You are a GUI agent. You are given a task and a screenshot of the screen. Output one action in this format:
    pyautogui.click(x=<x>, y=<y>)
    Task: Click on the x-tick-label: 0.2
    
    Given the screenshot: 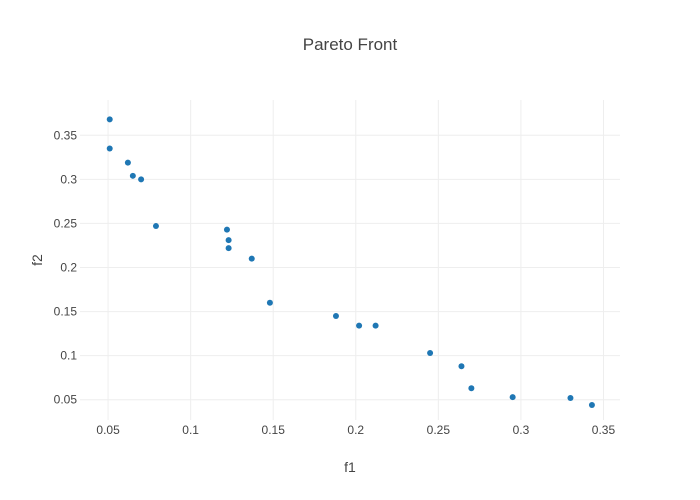 What is the action you would take?
    pyautogui.click(x=355, y=430)
    